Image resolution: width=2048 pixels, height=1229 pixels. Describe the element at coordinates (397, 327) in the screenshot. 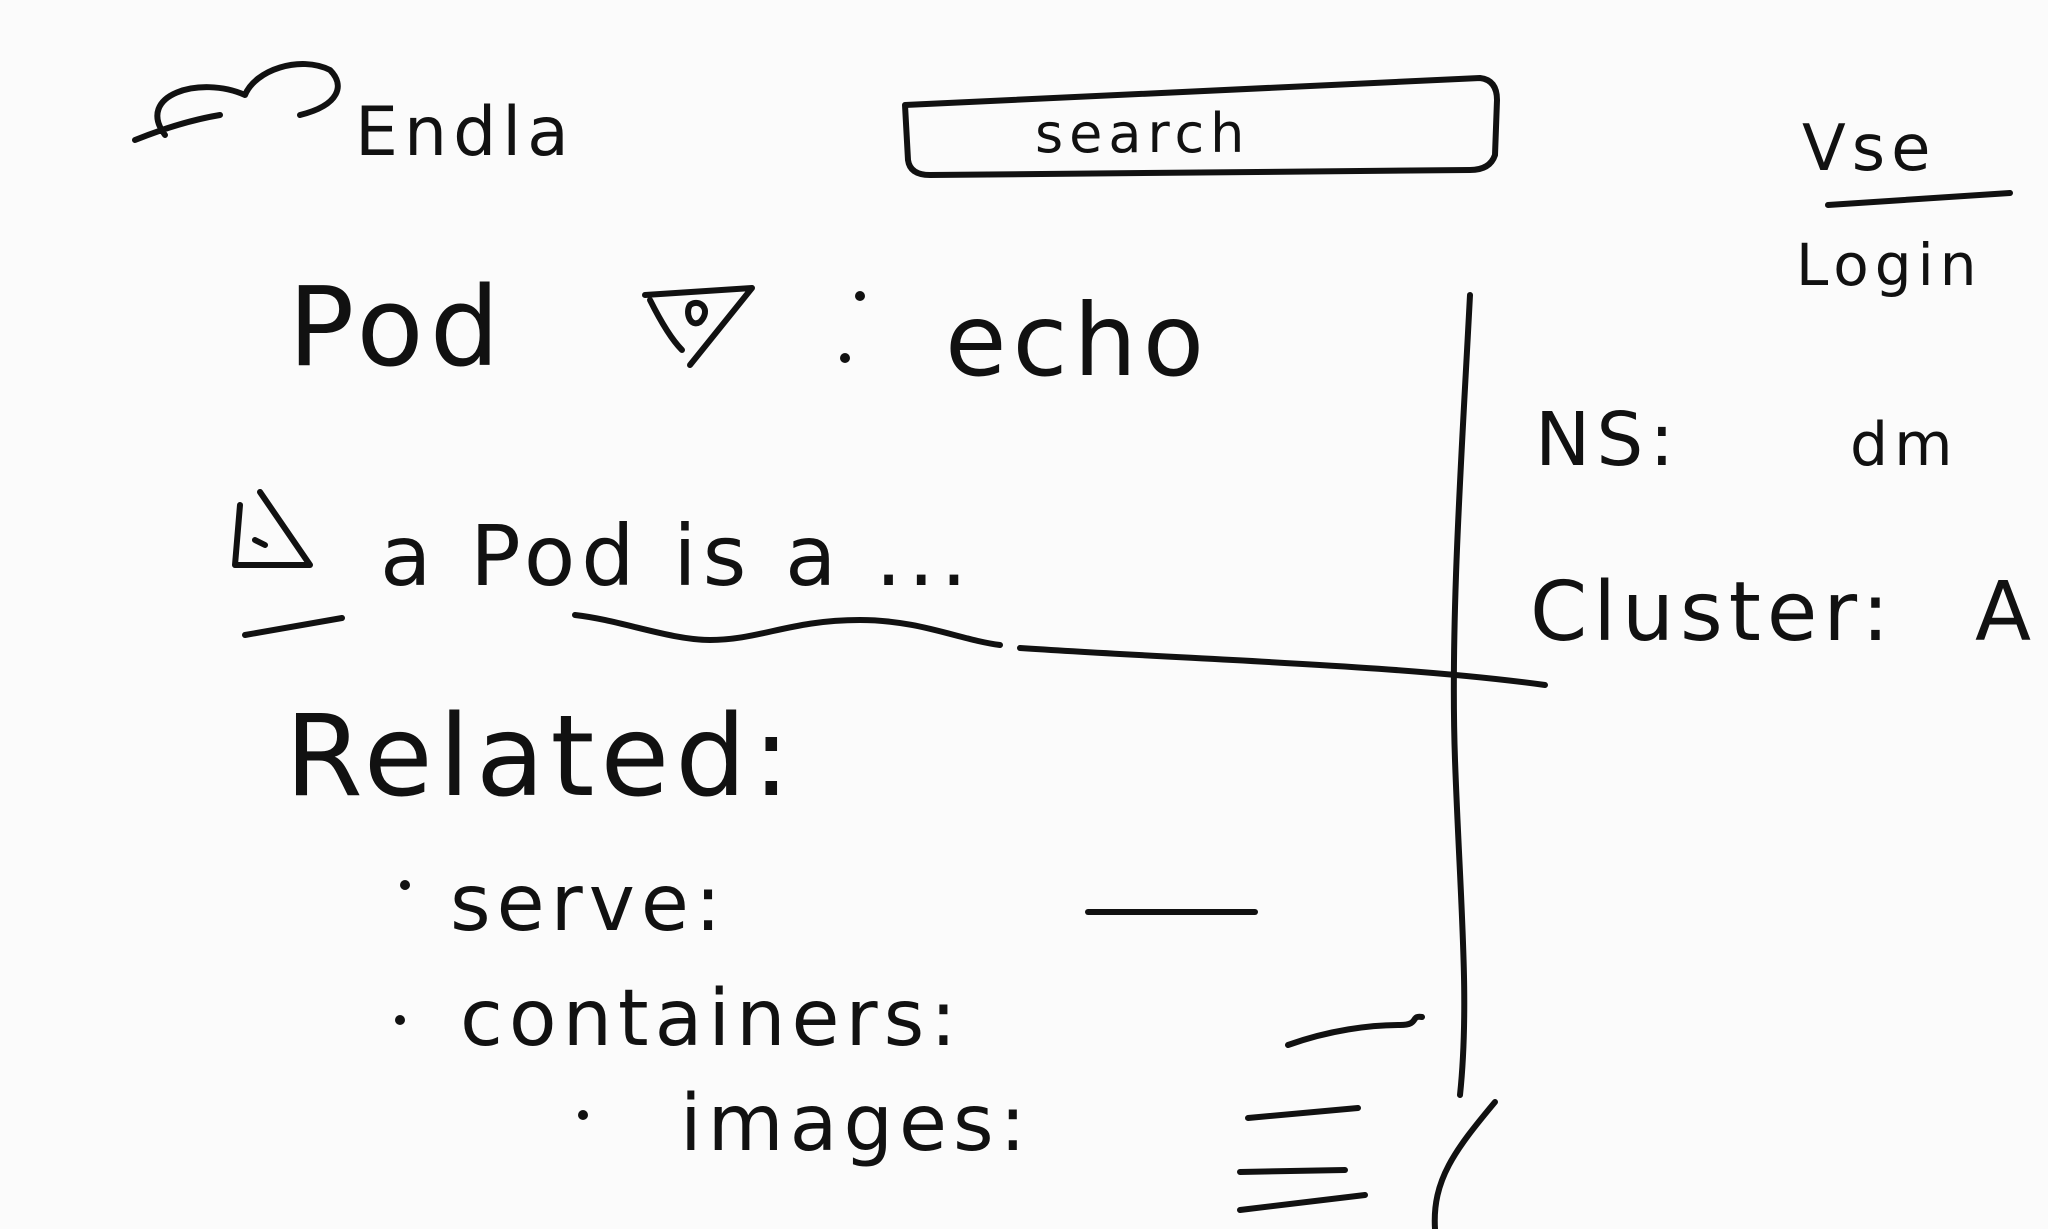

I see `title-text: Pod` at that location.